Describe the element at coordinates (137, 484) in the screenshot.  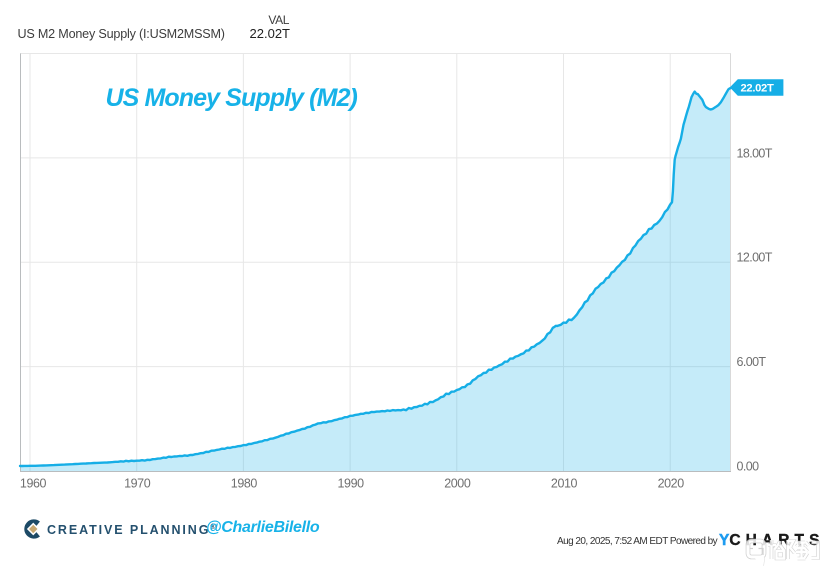
I see `svg-text: 1970` at that location.